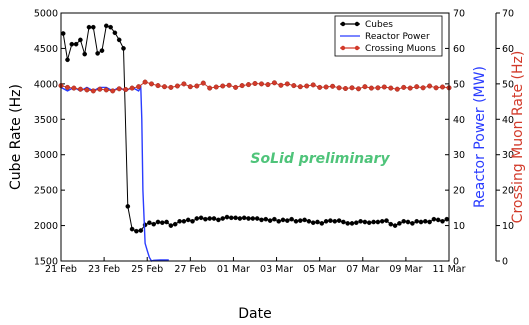  What do you see at coordinates (459, 49) in the screenshot?
I see `right-inner-tick-label: 60` at bounding box center [459, 49].